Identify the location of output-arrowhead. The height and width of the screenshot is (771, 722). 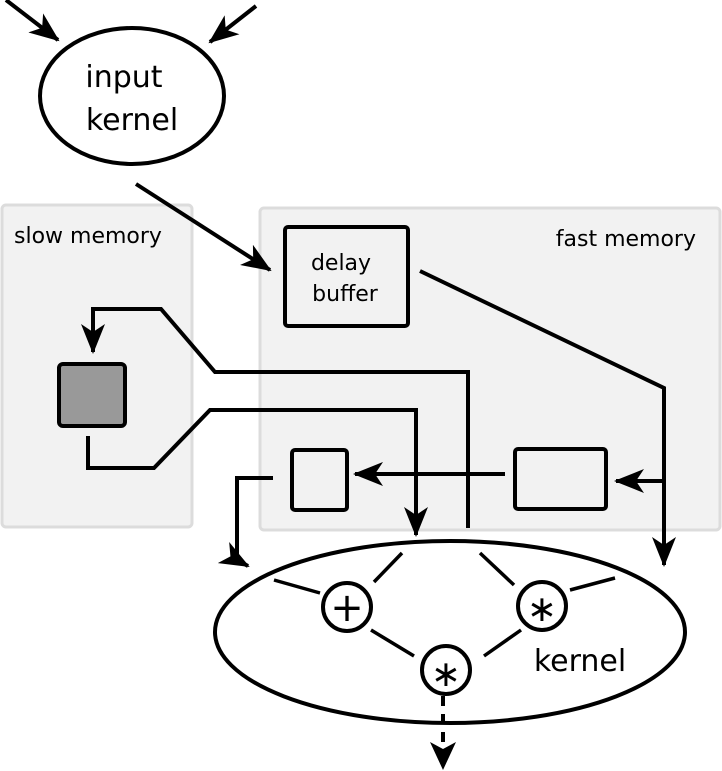
(443, 756).